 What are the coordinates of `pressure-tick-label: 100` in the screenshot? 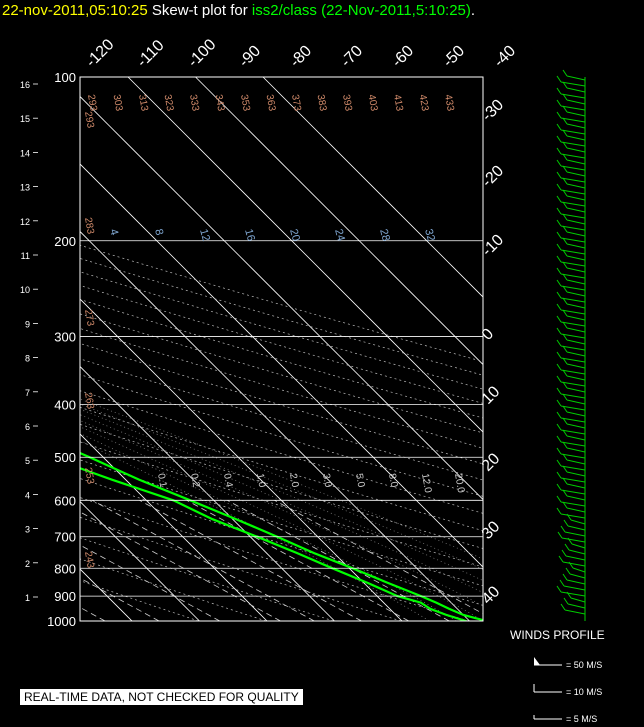 It's located at (65, 77).